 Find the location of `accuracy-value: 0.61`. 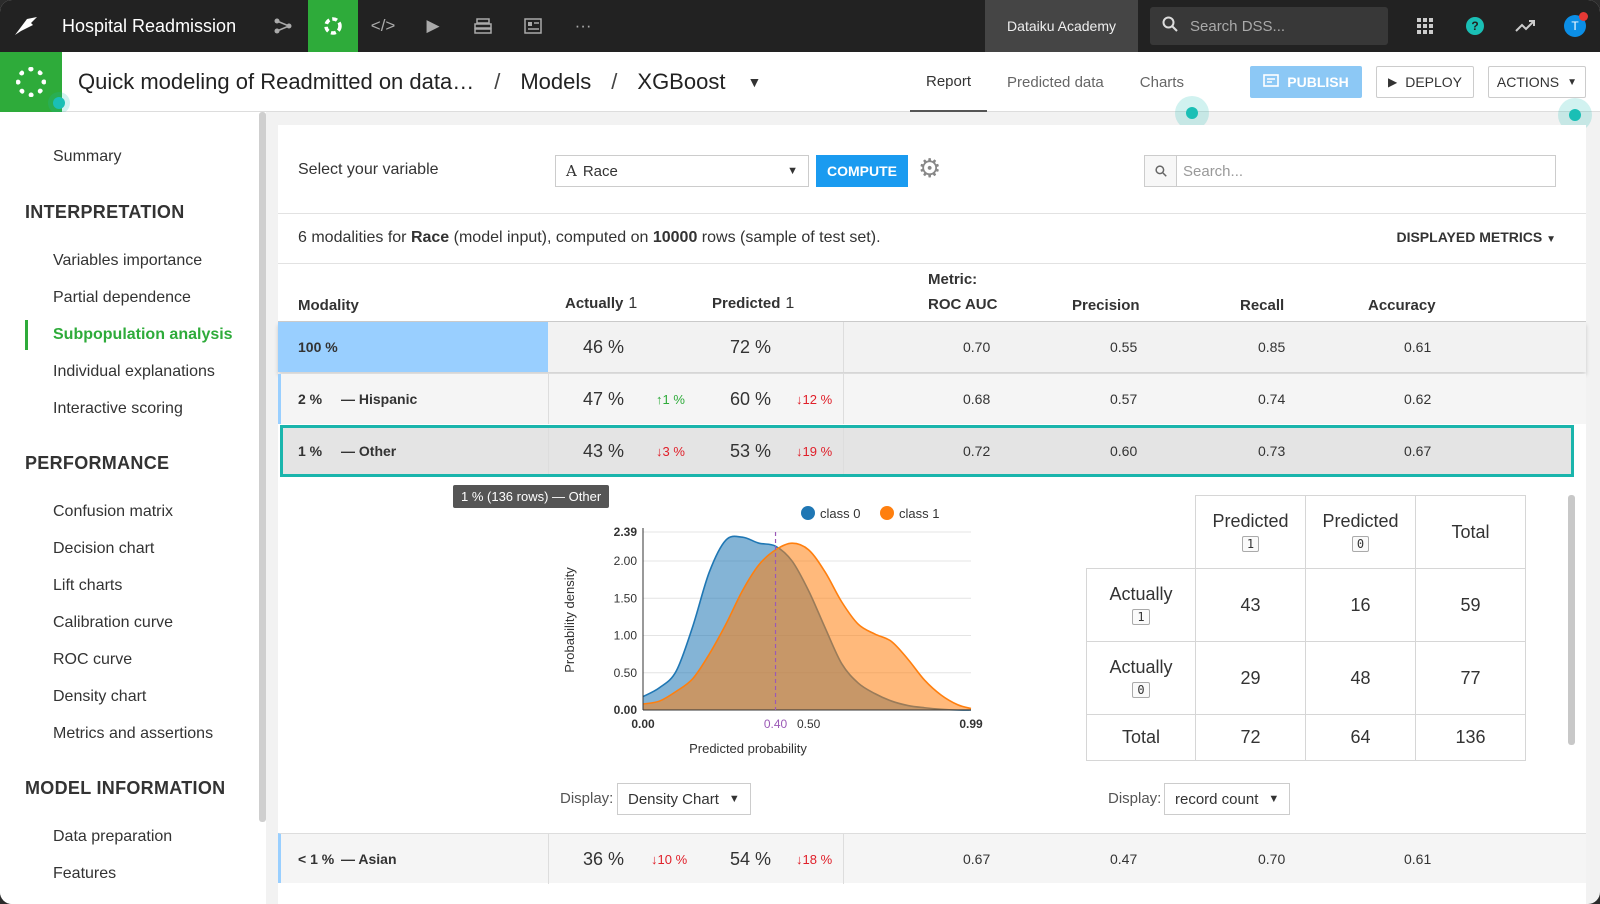

accuracy-value: 0.61 is located at coordinates (1418, 859).